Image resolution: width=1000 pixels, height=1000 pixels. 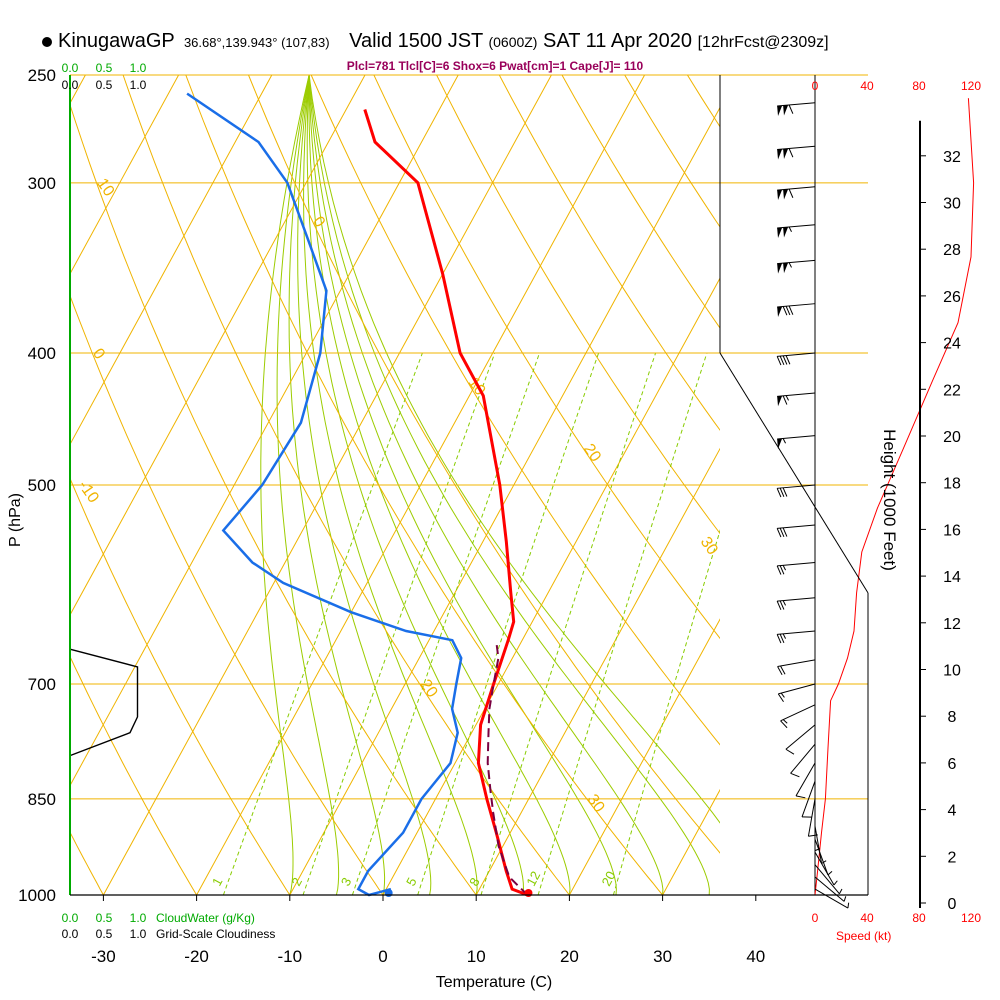 What do you see at coordinates (513, 42) in the screenshot?
I see `valid-utc: (0600Z)` at bounding box center [513, 42].